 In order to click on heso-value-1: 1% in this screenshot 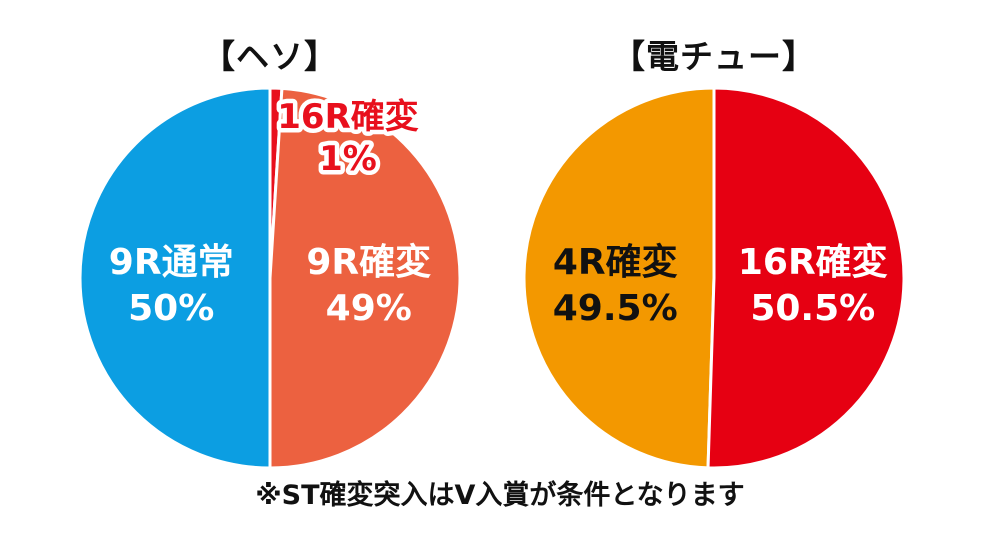, I will do `click(348, 159)`.